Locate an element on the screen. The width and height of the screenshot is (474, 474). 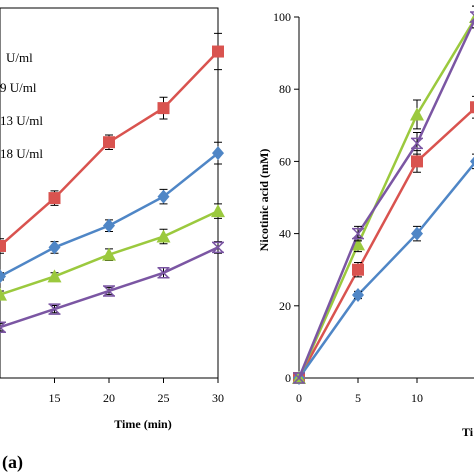
panel-label: (a) is located at coordinates (12, 462).